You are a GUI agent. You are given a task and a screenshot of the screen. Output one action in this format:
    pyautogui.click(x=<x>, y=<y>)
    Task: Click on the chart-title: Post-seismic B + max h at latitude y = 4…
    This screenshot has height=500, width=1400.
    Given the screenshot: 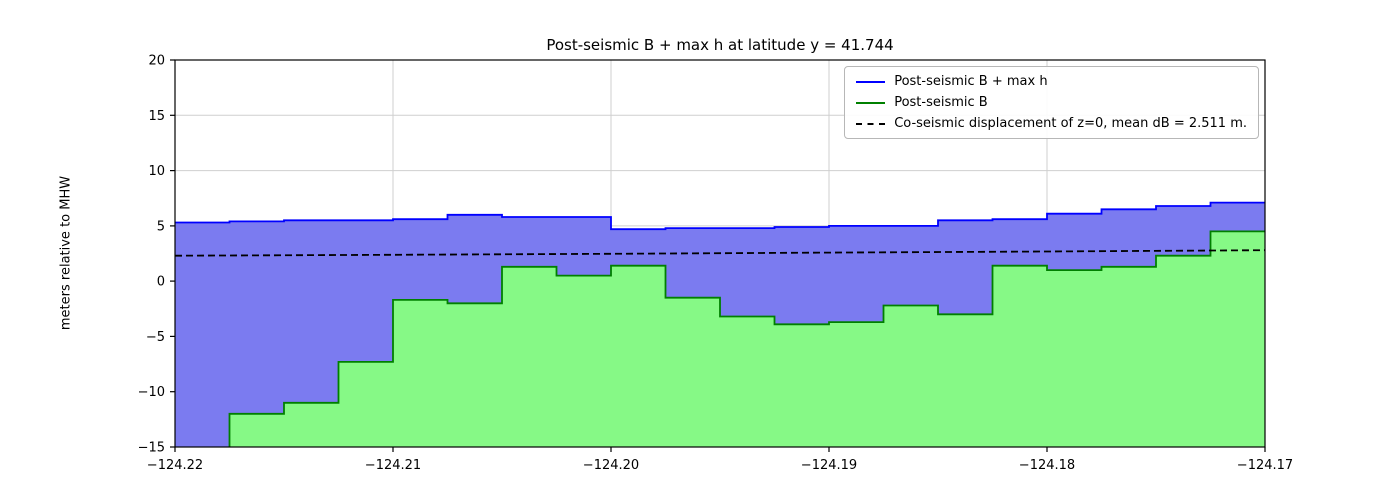 What is the action you would take?
    pyautogui.click(x=720, y=45)
    